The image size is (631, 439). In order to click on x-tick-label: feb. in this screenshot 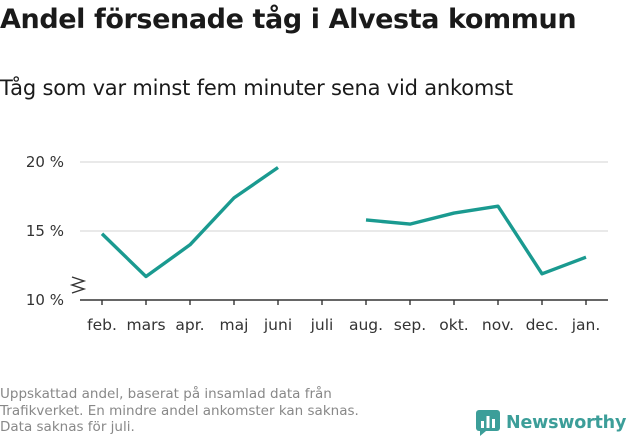, I will do `click(102, 325)`.